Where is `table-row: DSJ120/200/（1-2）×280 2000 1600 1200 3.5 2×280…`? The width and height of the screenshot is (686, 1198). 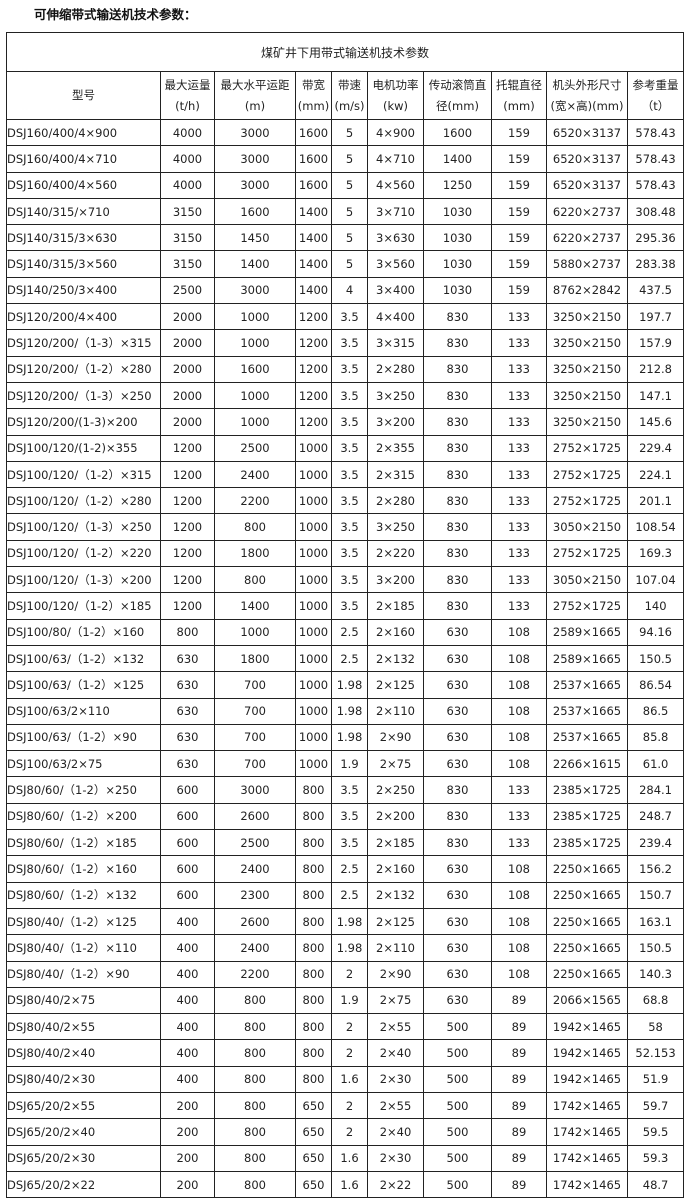
table-row: DSJ120/200/（1-2）×280 2000 1600 1200 3.5 2×280… is located at coordinates (345, 369).